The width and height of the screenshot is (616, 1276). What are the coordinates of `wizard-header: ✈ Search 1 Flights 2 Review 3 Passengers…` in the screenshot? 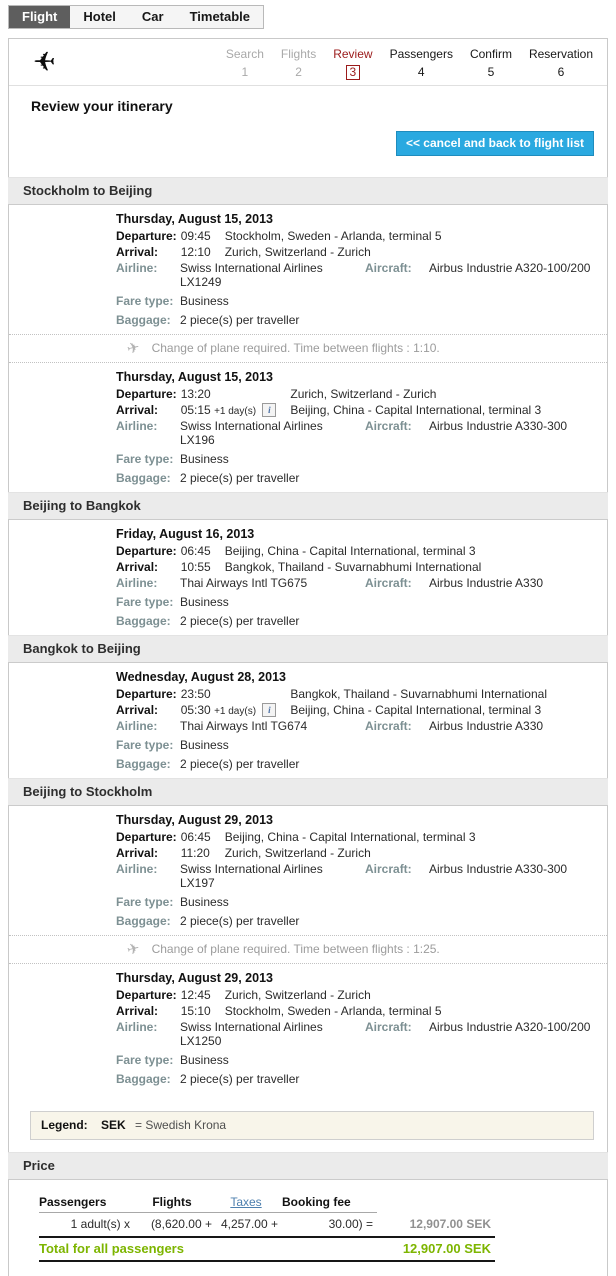 It's located at (308, 62).